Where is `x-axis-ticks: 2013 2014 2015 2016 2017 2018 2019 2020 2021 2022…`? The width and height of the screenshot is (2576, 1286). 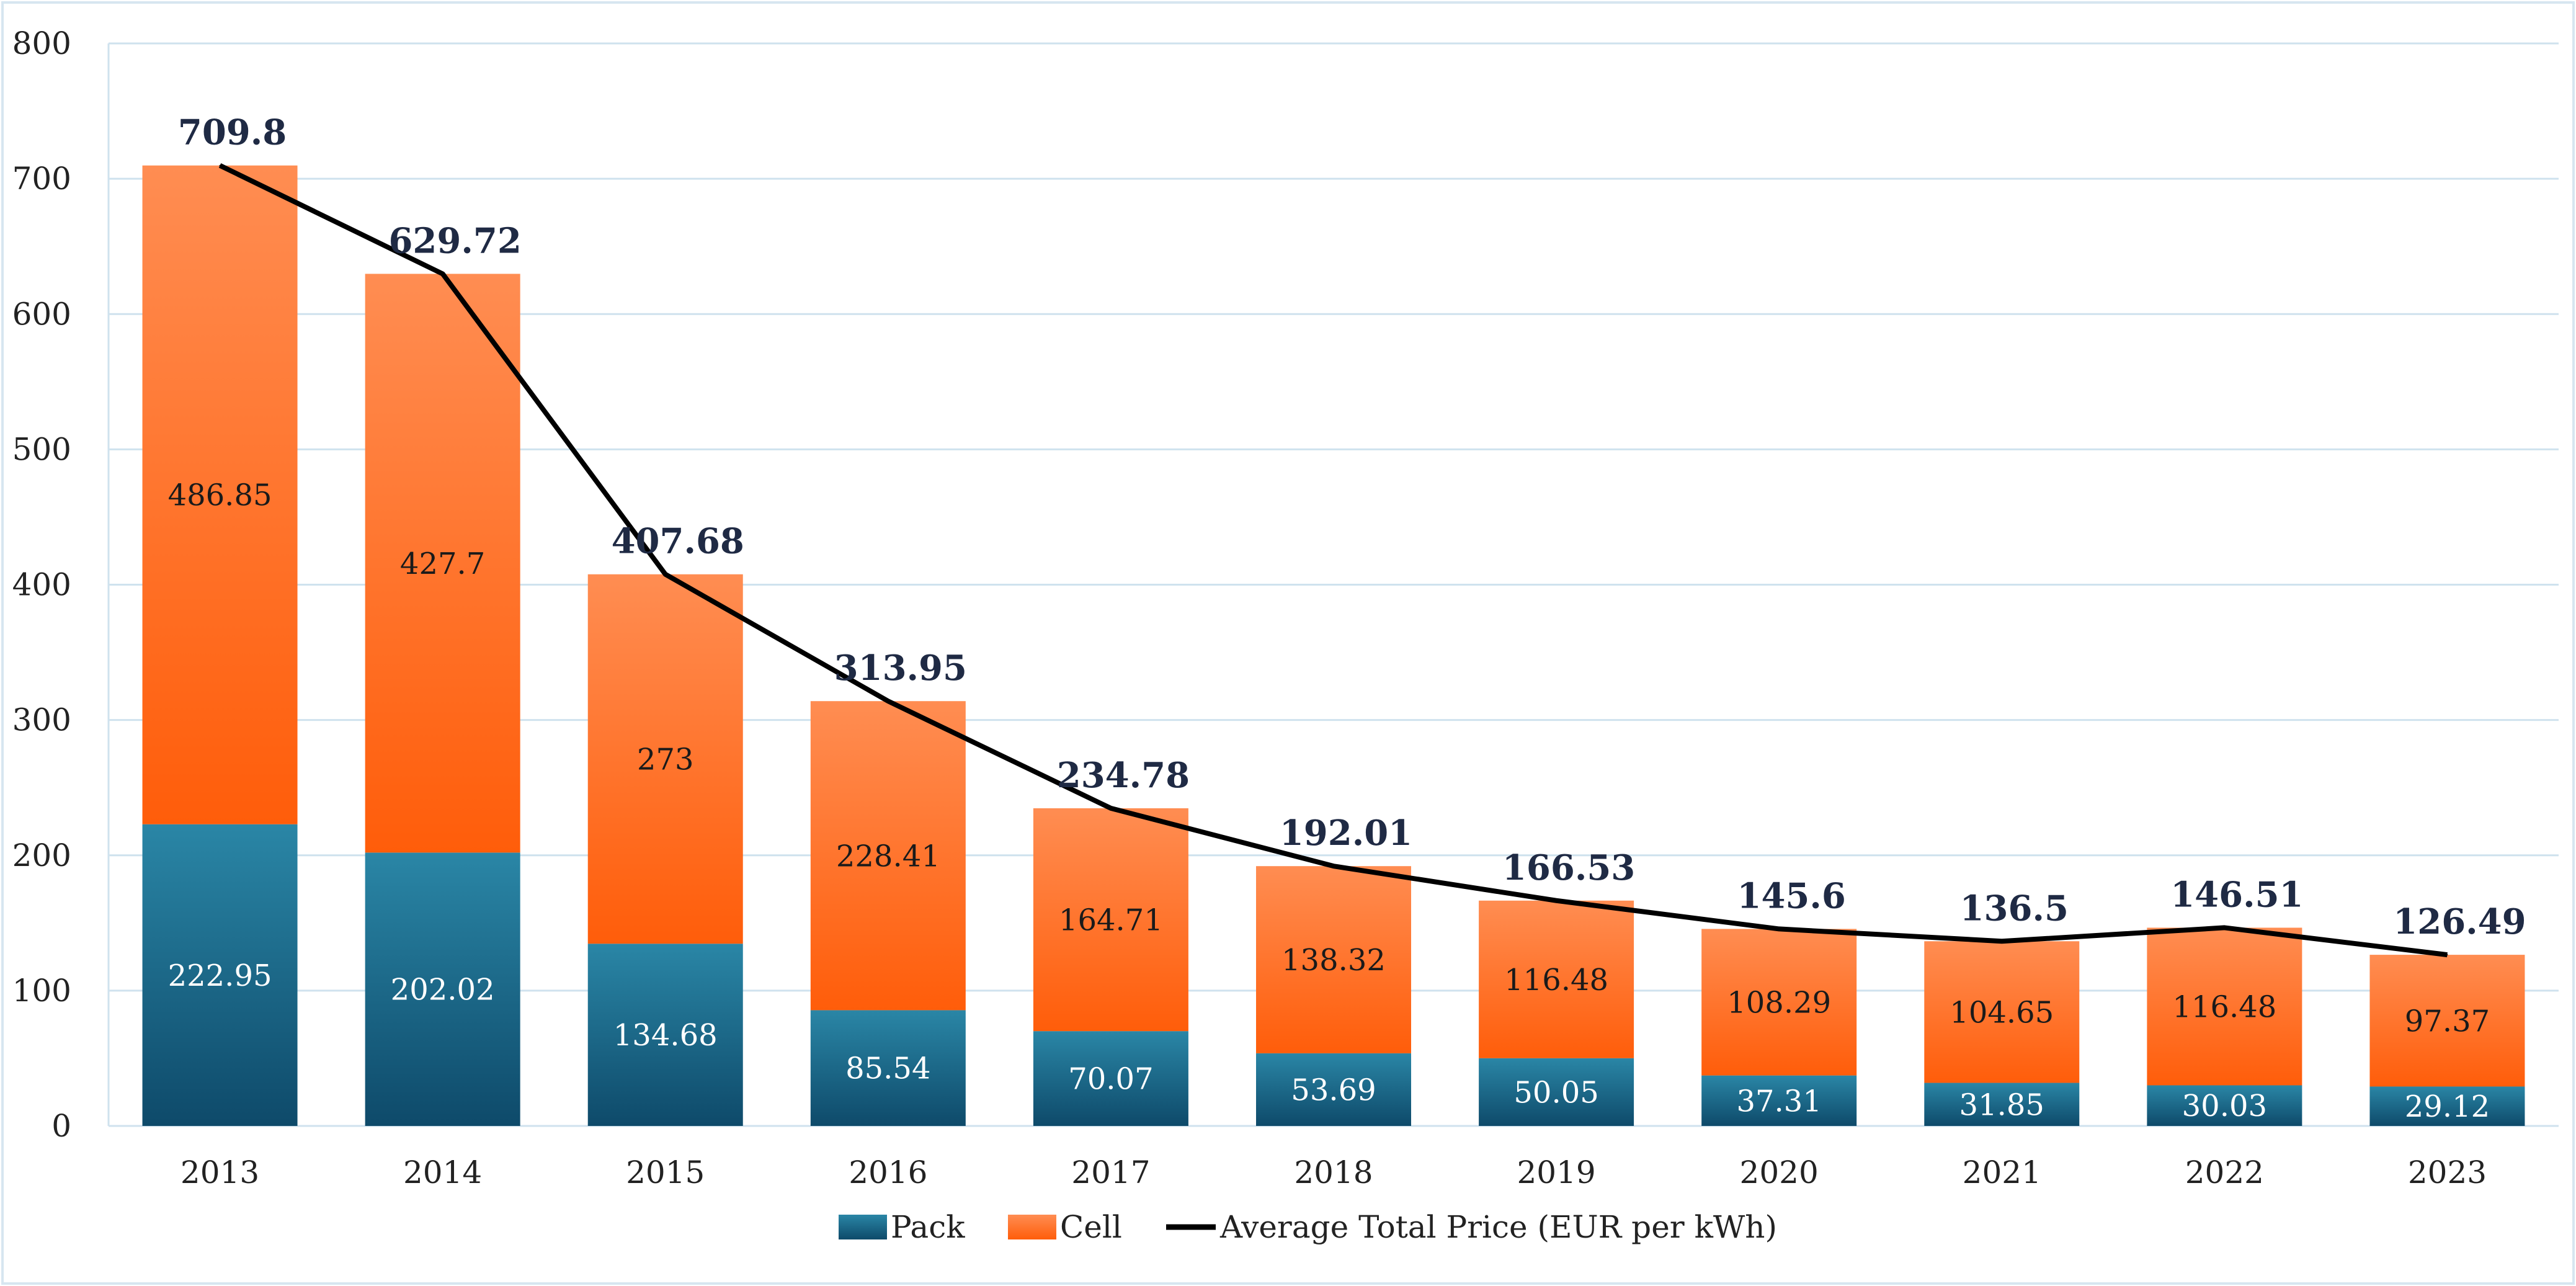
x-axis-ticks: 2013 2014 2015 2016 2017 2018 2019 2020 2021 2022… is located at coordinates (1333, 1172).